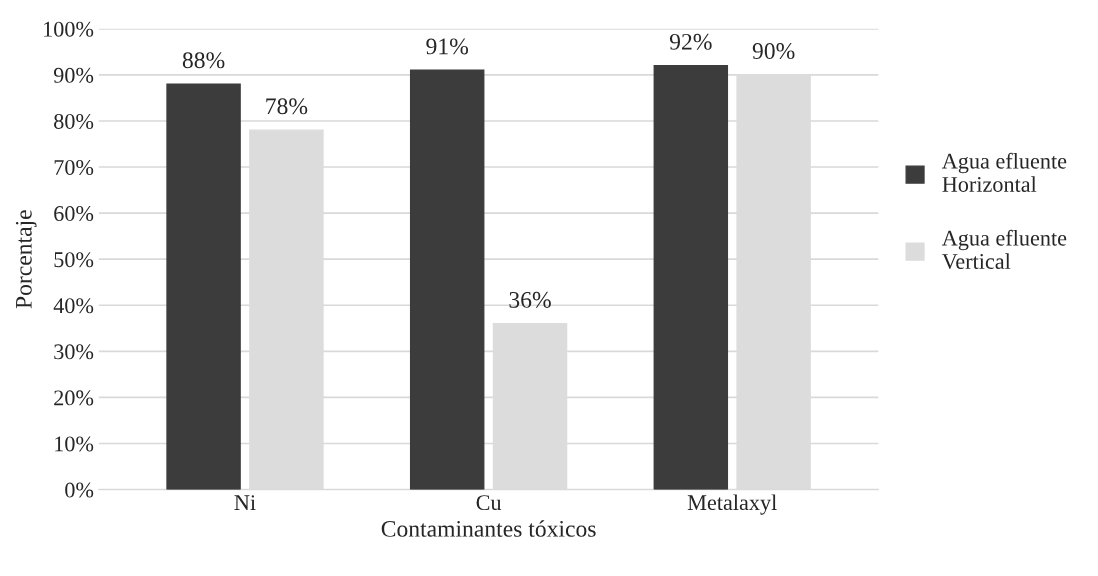 Image resolution: width=1098 pixels, height=576 pixels. What do you see at coordinates (773, 51) in the screenshot?
I see `data-label: 90%` at bounding box center [773, 51].